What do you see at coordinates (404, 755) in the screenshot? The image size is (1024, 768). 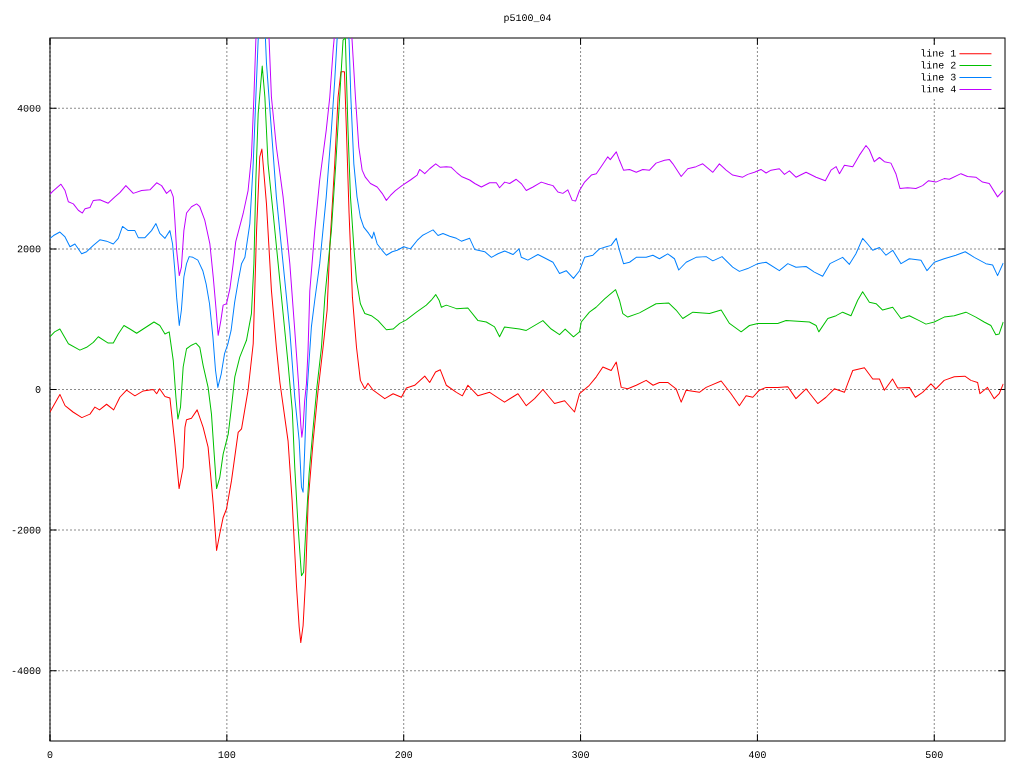 I see `x-tick-label: 200` at bounding box center [404, 755].